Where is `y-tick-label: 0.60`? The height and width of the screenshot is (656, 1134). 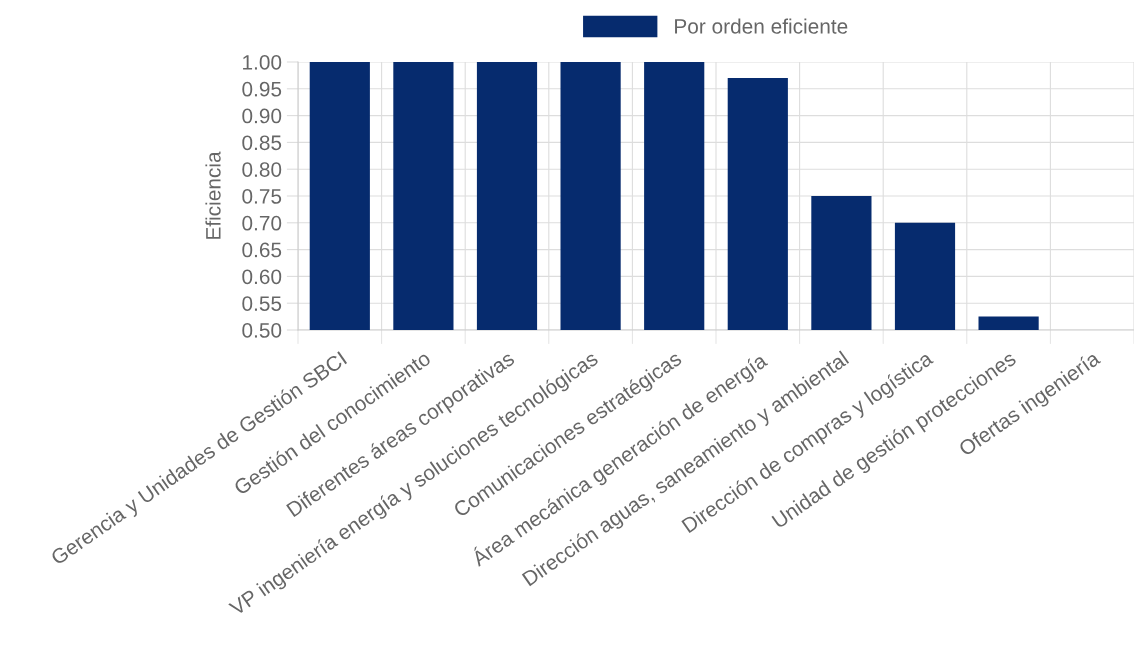 y-tick-label: 0.60 is located at coordinates (262, 277).